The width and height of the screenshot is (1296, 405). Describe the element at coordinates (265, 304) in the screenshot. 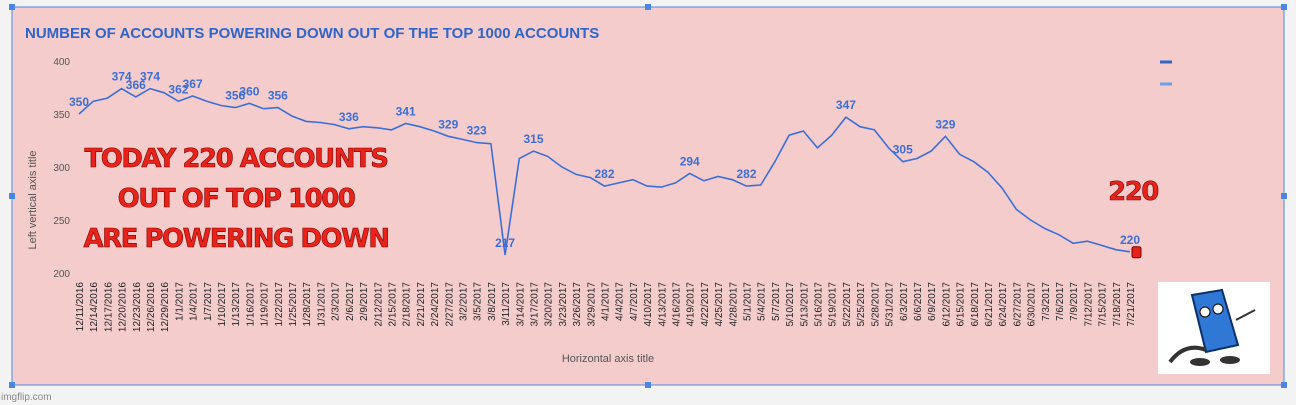

I see `x-tick-label: 1/19/2017` at that location.